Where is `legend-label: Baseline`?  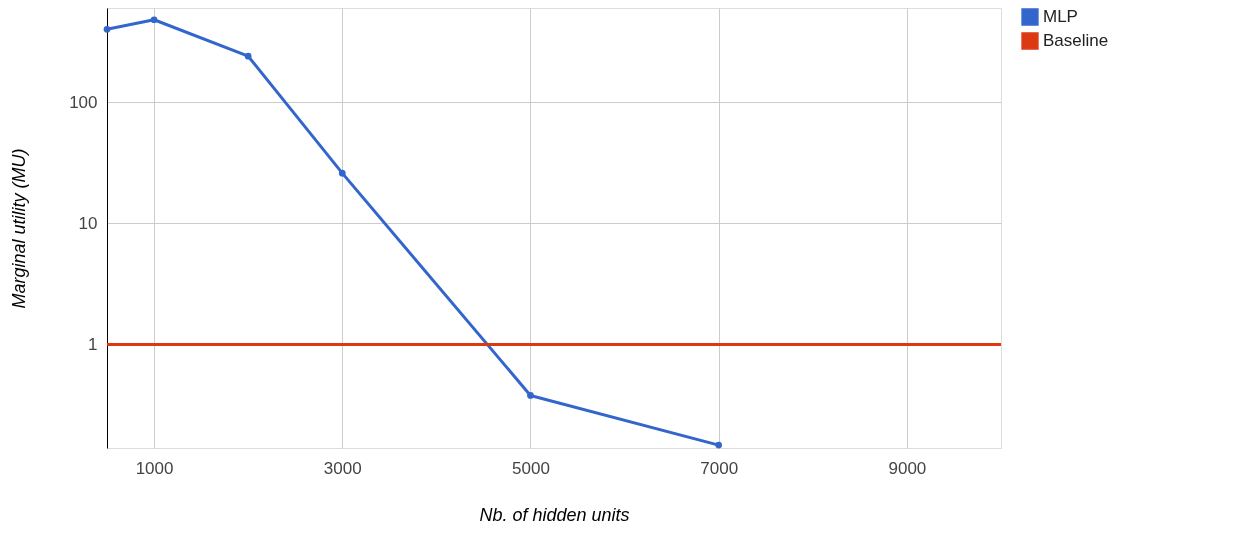
legend-label: Baseline is located at coordinates (1076, 40).